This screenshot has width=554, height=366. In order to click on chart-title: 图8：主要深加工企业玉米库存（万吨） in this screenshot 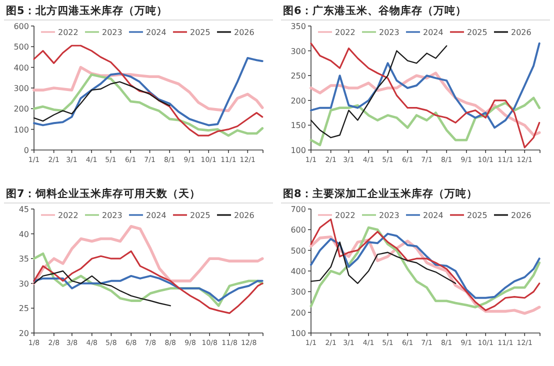, I will do `click(380, 193)`.